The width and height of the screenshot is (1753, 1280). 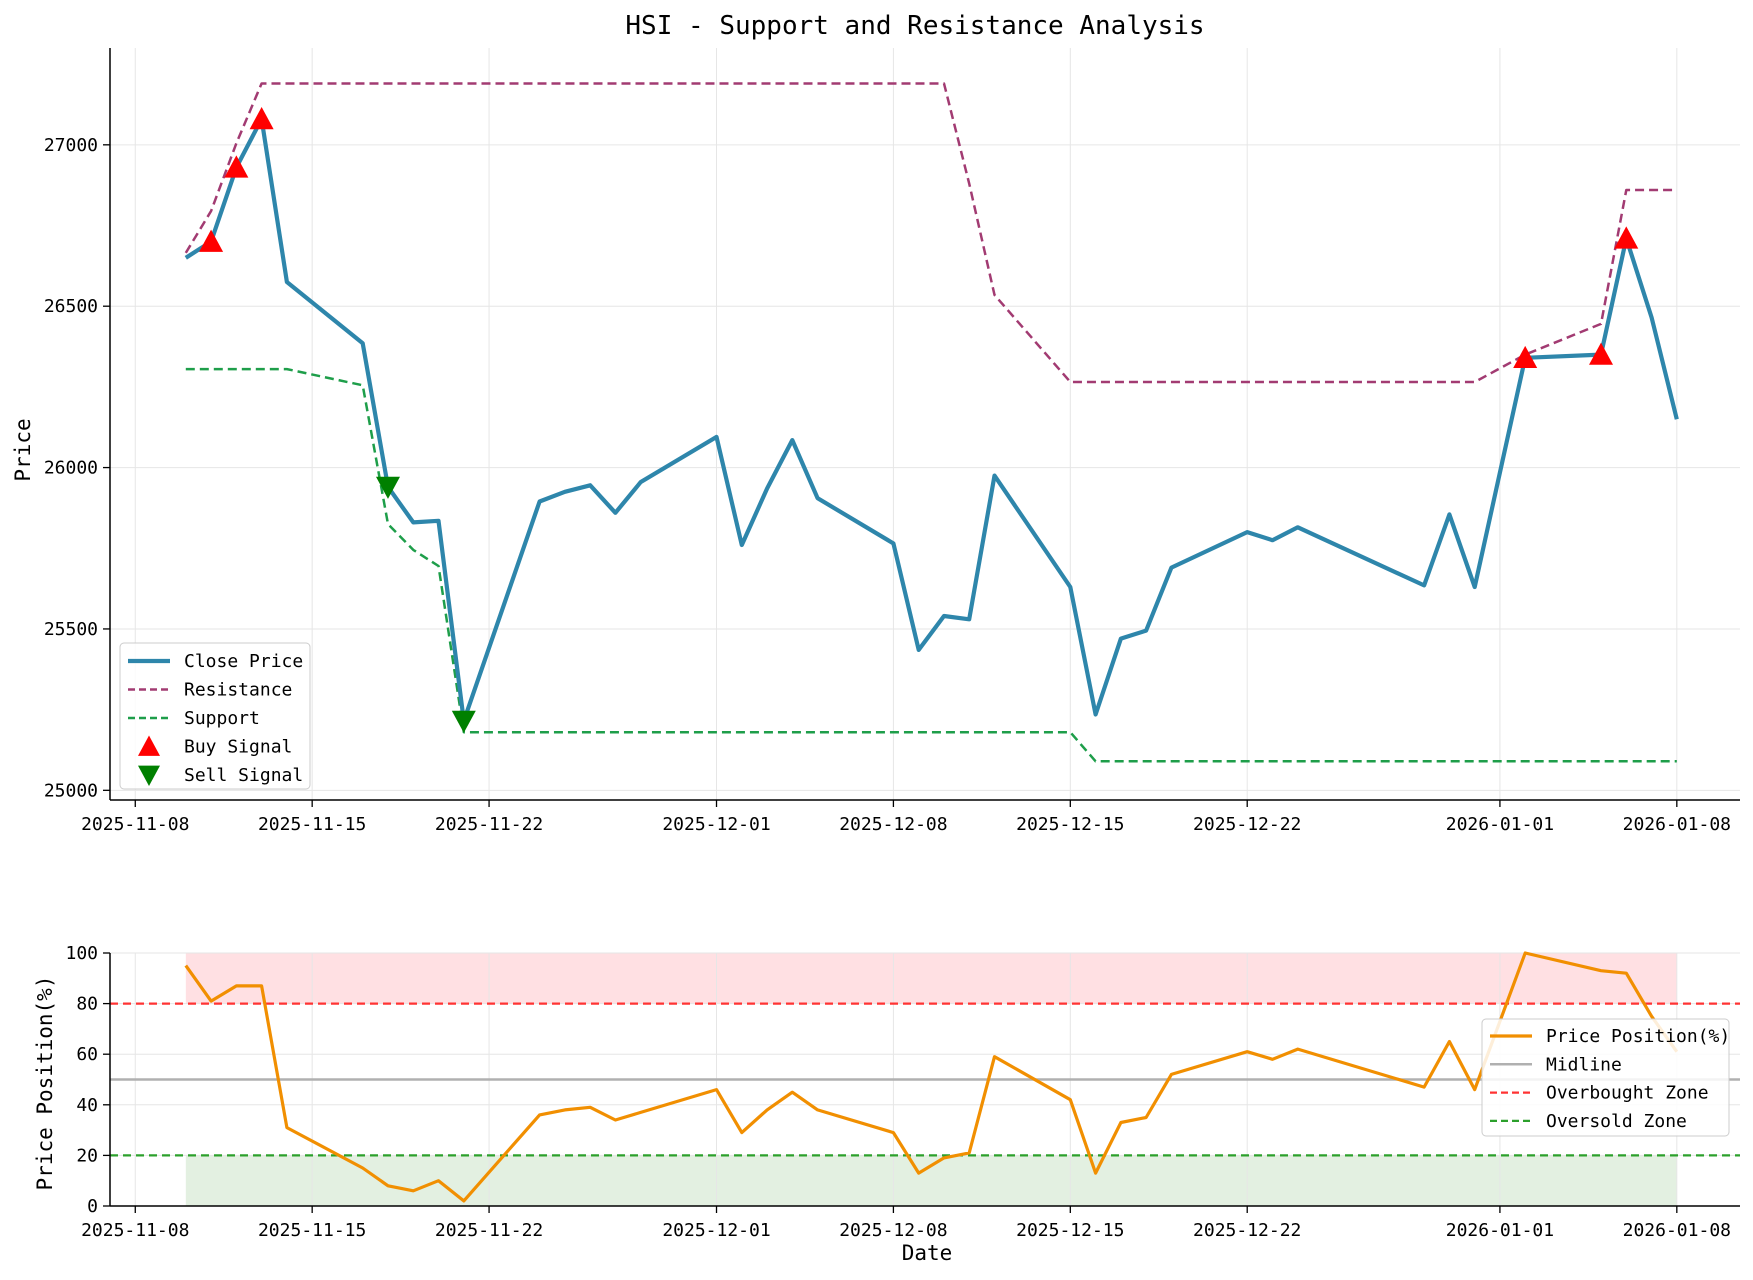 I want to click on legend-sell-signal-swatch, so click(x=149, y=775).